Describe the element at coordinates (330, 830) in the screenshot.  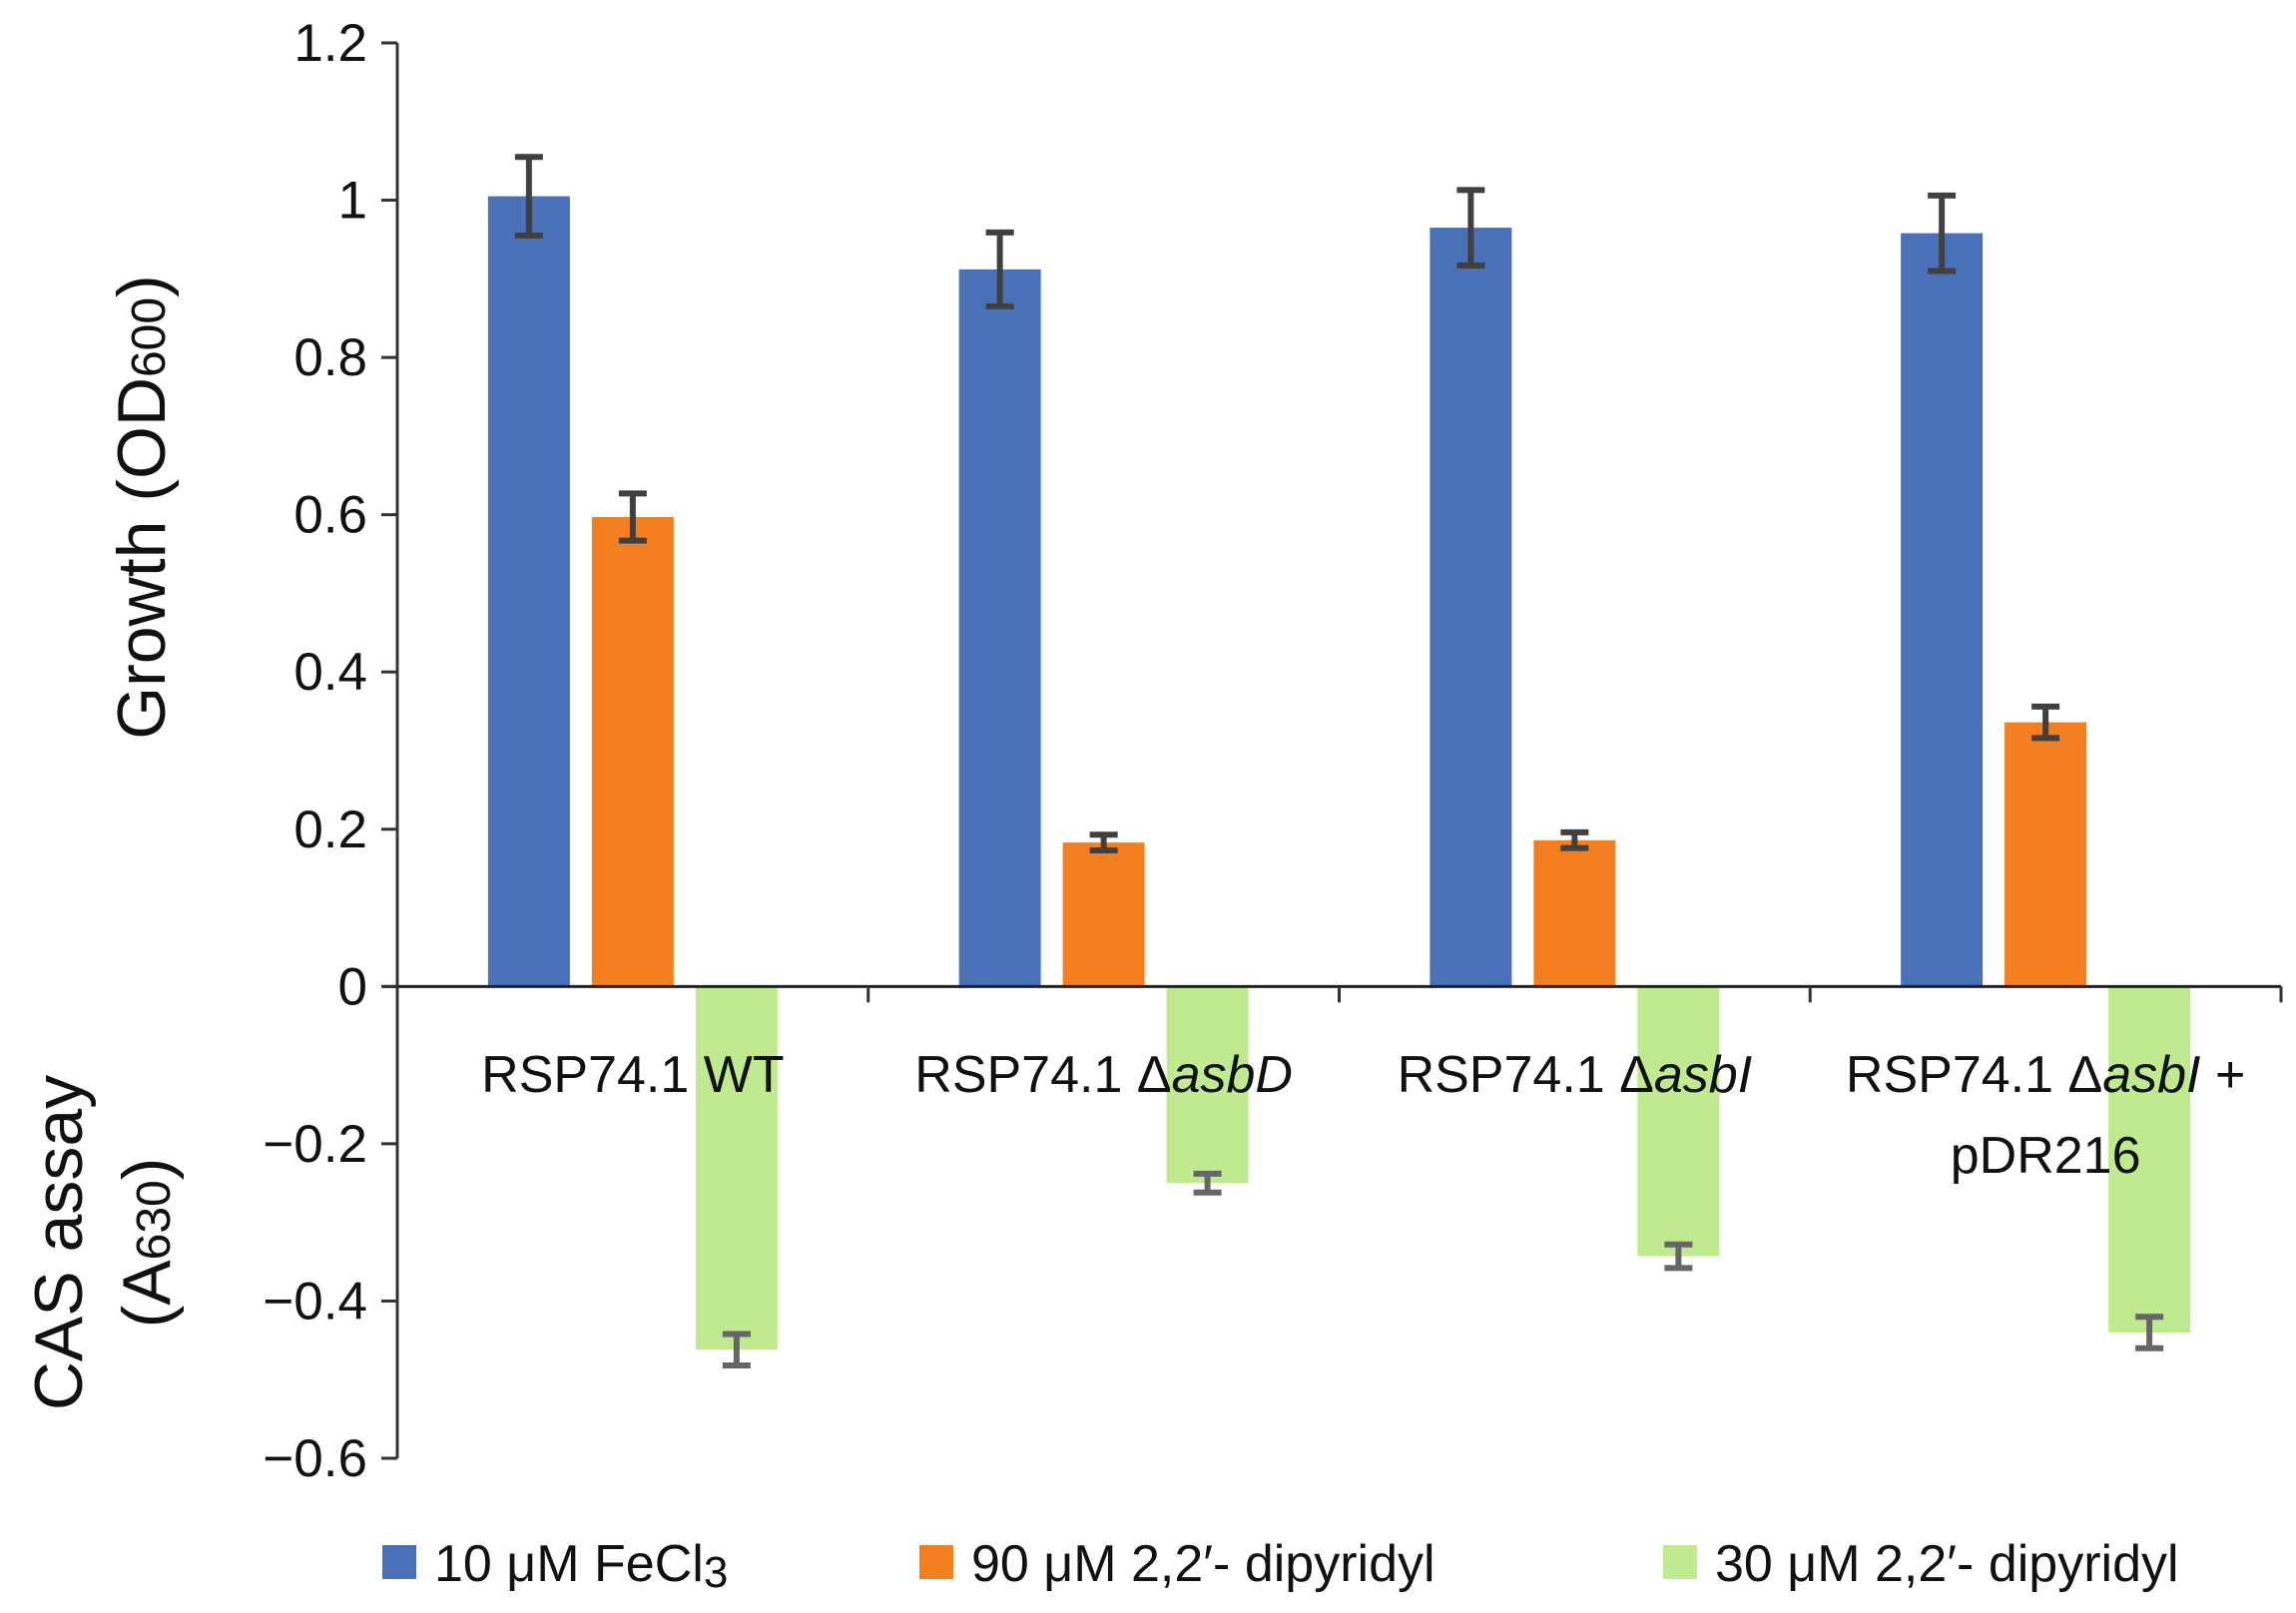
I see `y-tick-label: 0.2` at that location.